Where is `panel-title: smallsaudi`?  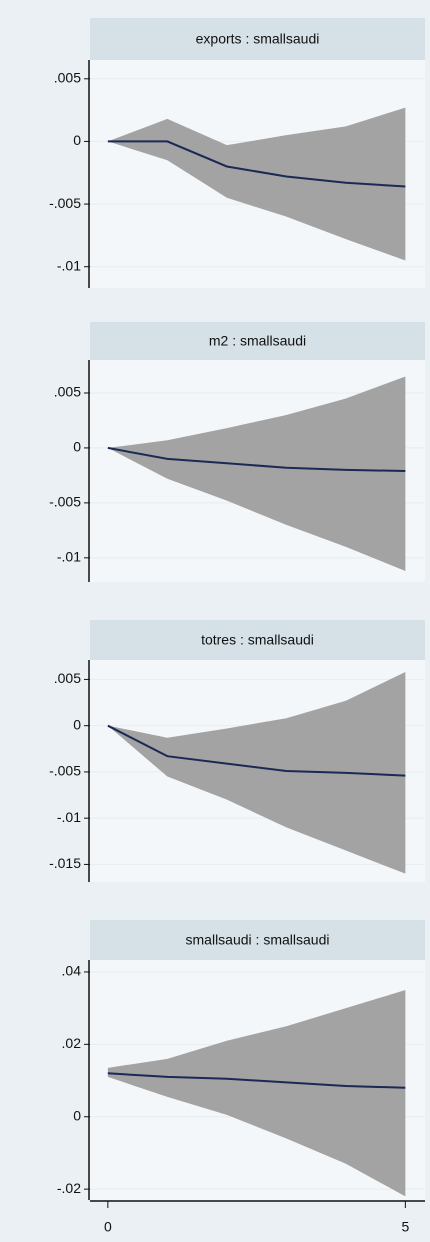 panel-title: smallsaudi is located at coordinates (258, 940).